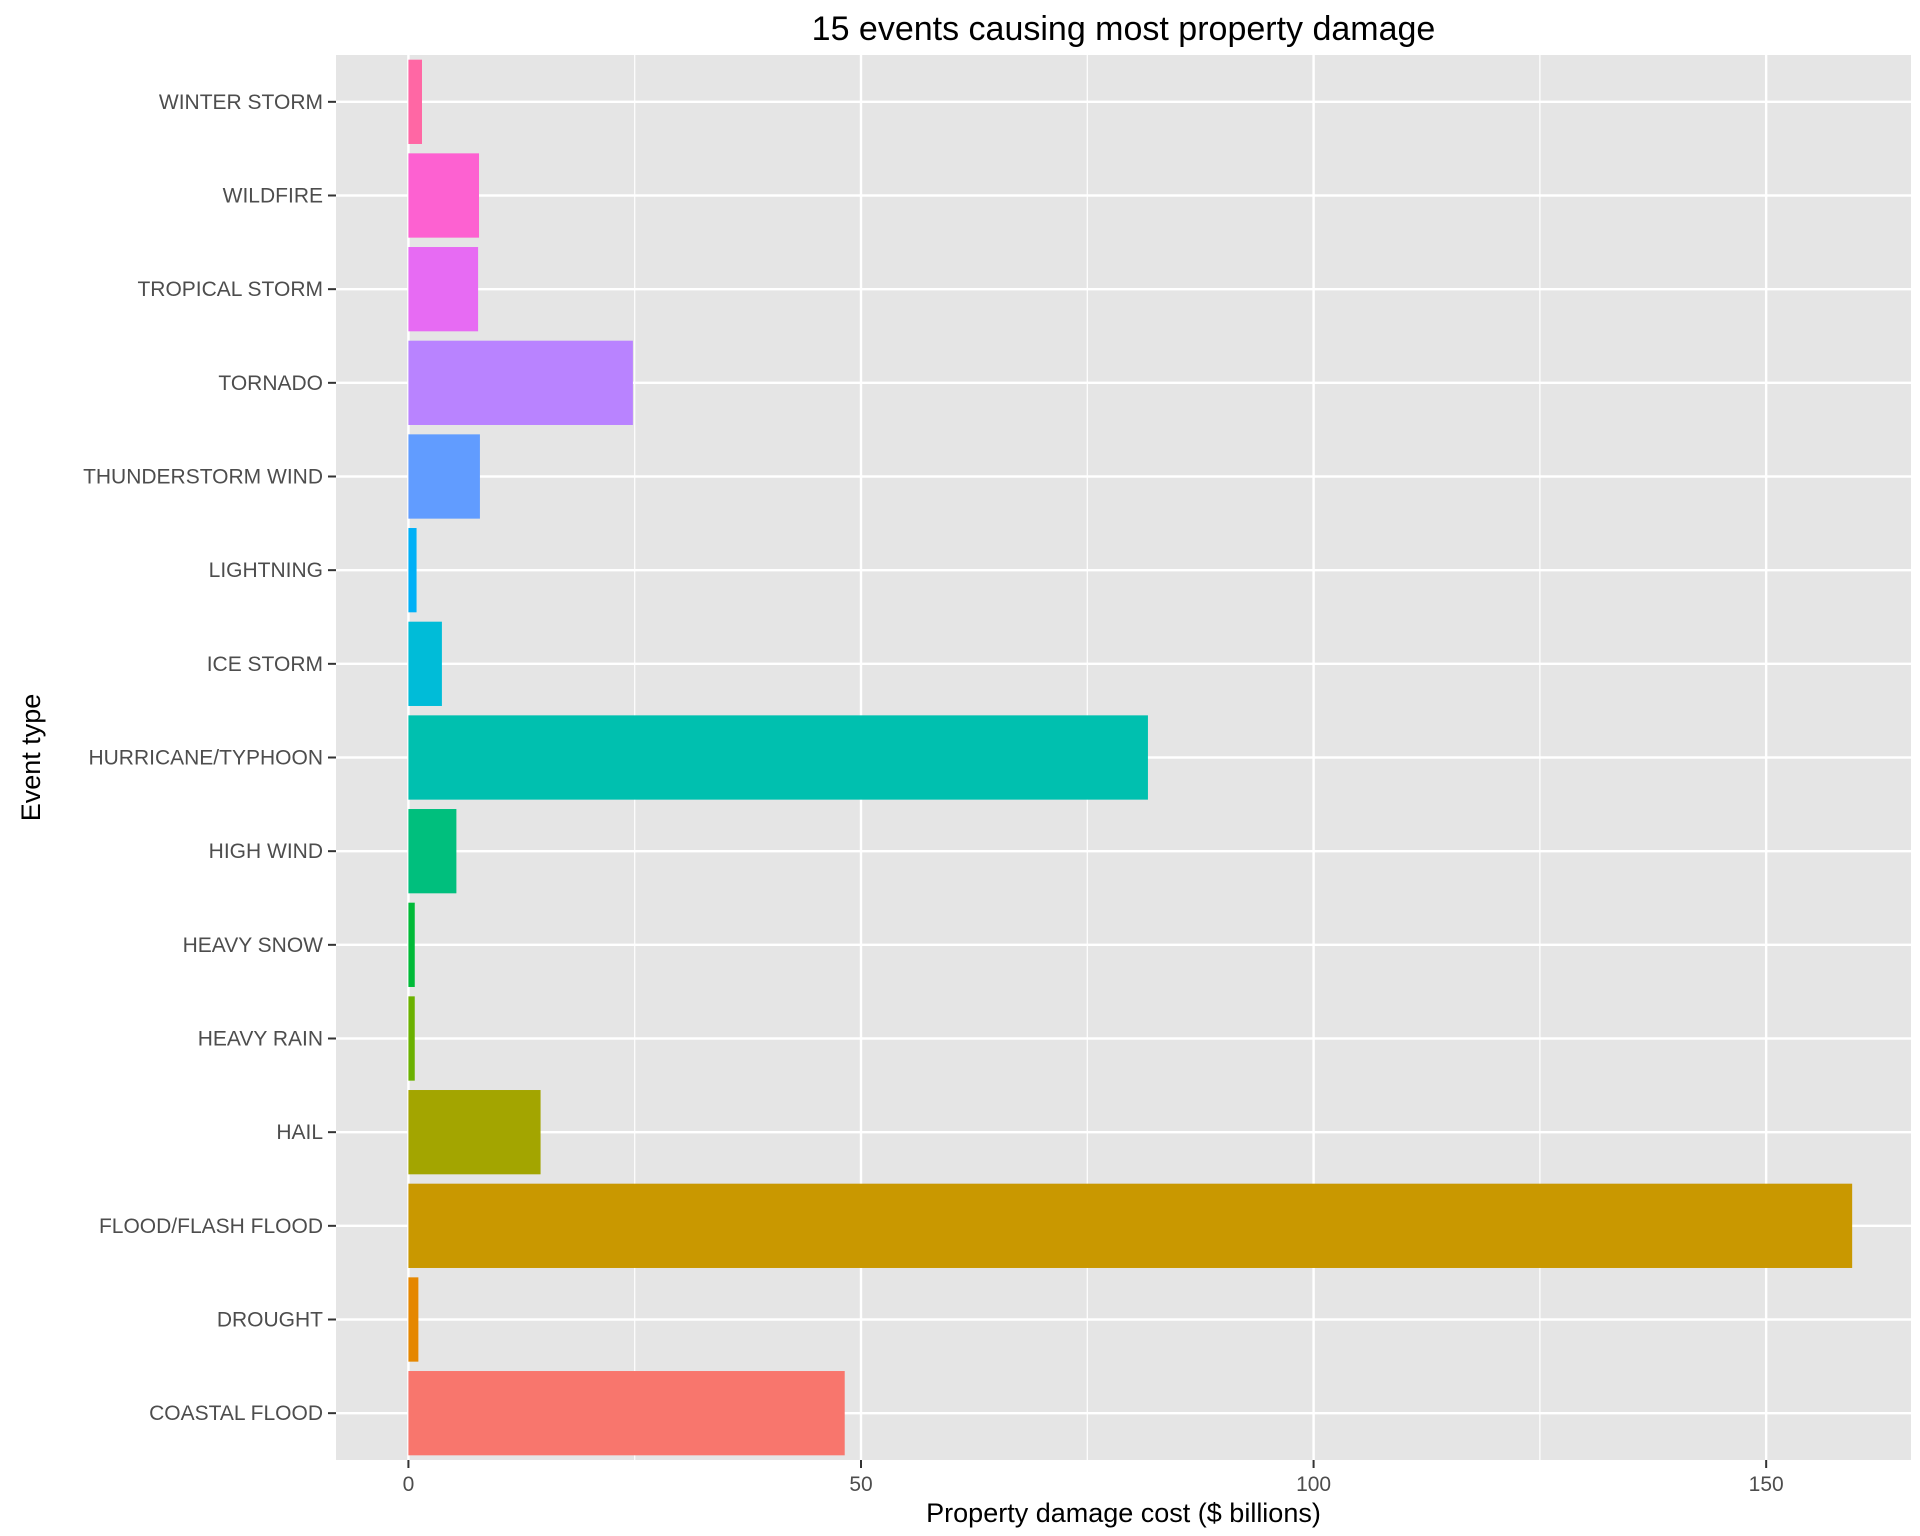  Describe the element at coordinates (266, 570) in the screenshot. I see `y-tick-label: LIGHTNING` at that location.